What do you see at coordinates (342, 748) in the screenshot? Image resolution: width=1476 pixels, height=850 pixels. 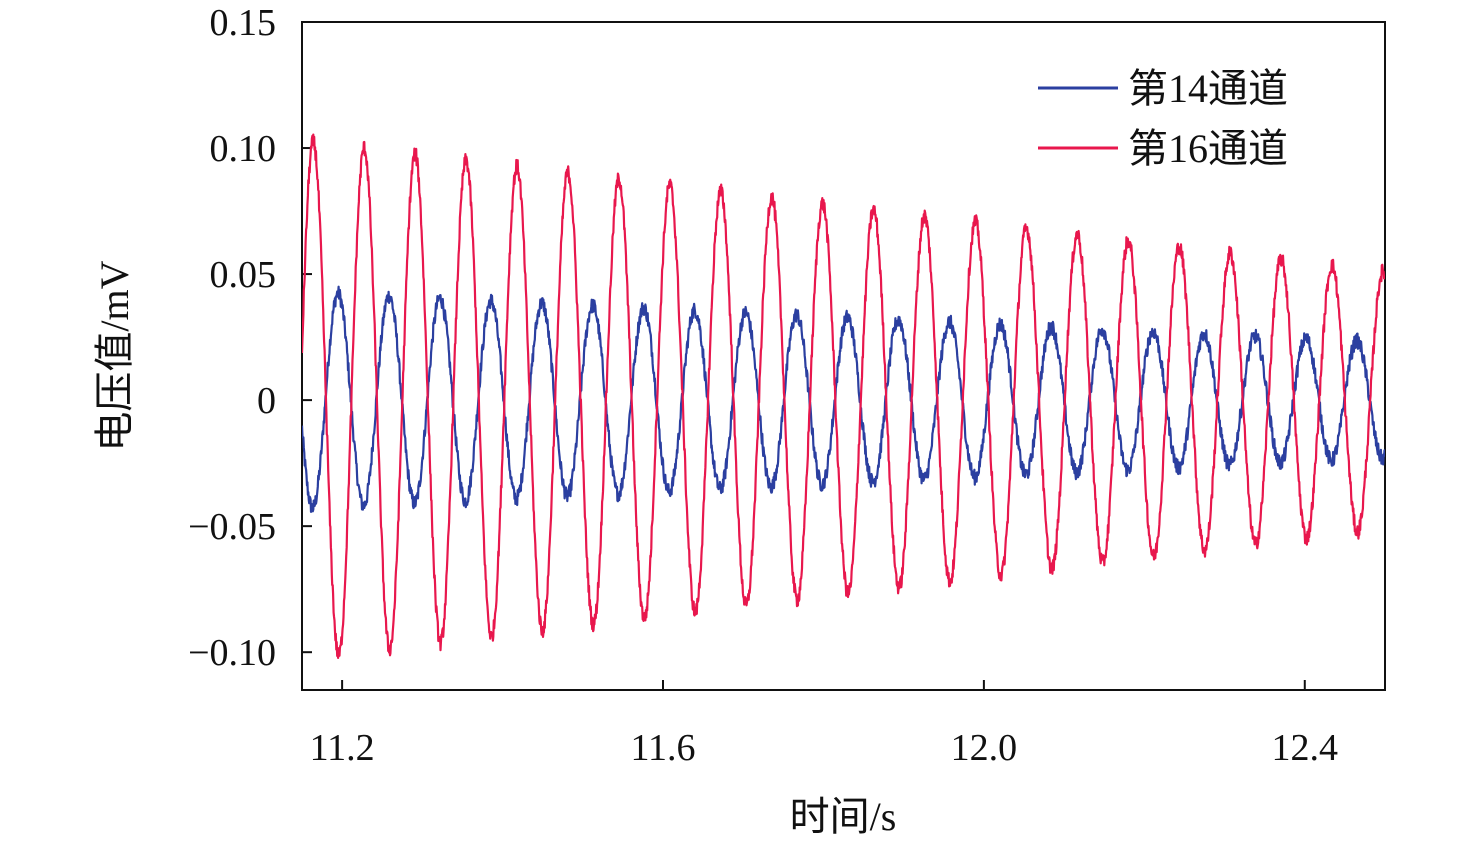 I see `x-tick-label: 11.2` at bounding box center [342, 748].